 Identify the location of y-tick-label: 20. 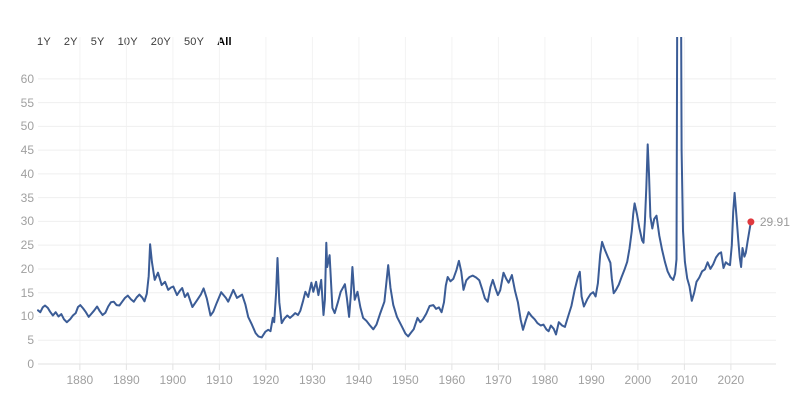
(27, 268).